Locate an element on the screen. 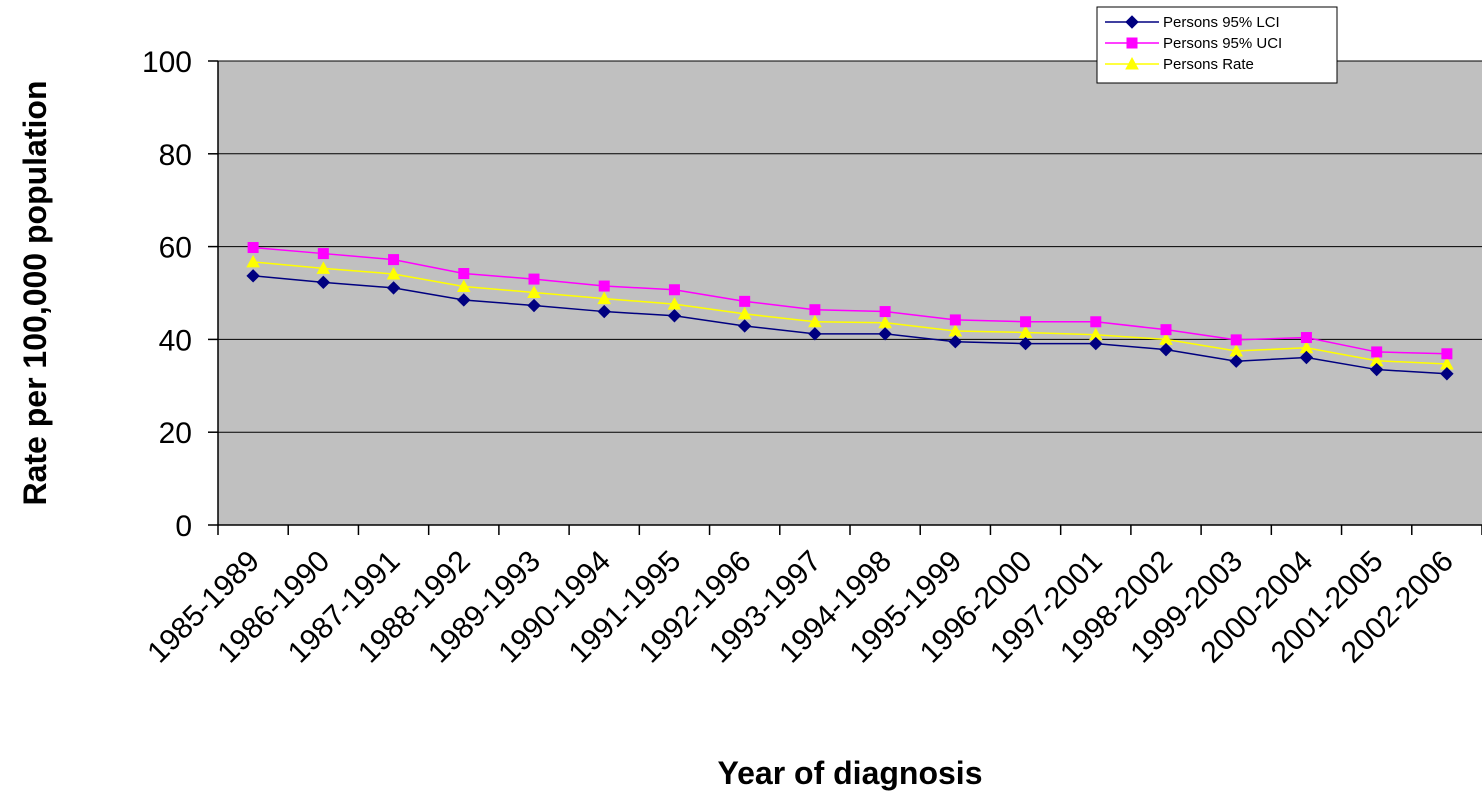  legend-item: Persons Rate is located at coordinates (1179, 64).